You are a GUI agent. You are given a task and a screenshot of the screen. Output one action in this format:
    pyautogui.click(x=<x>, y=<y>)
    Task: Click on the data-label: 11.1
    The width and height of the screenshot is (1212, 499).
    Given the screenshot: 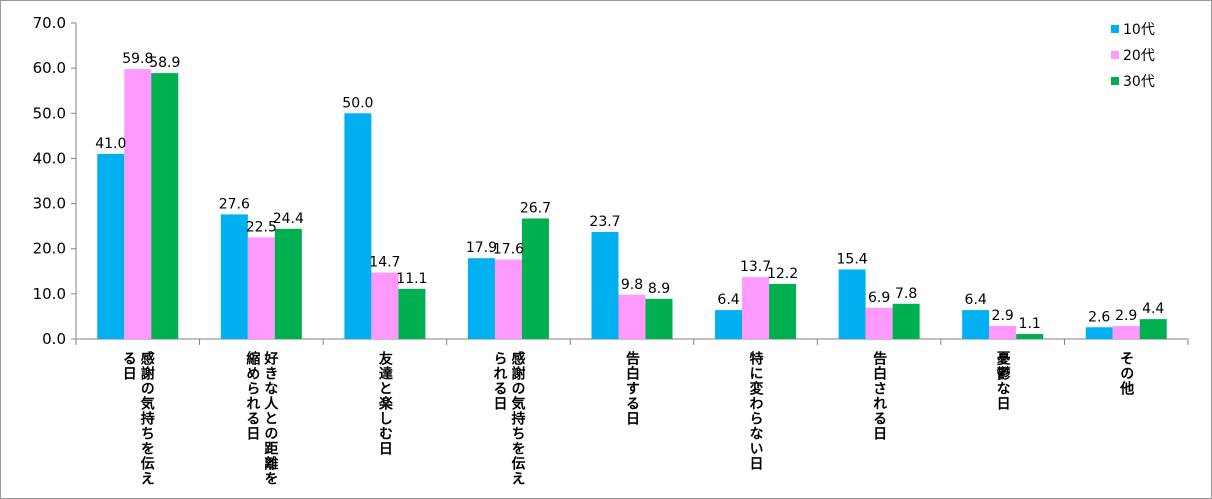 What is the action you would take?
    pyautogui.click(x=411, y=279)
    